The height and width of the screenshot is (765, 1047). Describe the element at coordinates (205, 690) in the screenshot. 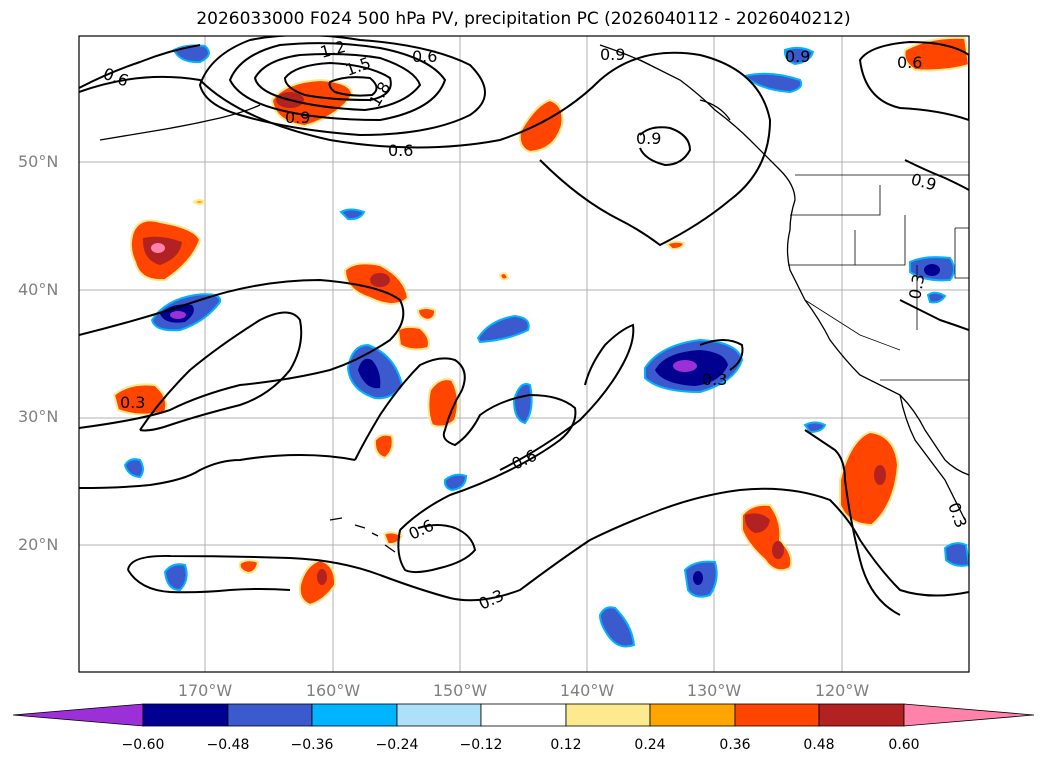

I see `lon-label-170w: 170°W` at that location.